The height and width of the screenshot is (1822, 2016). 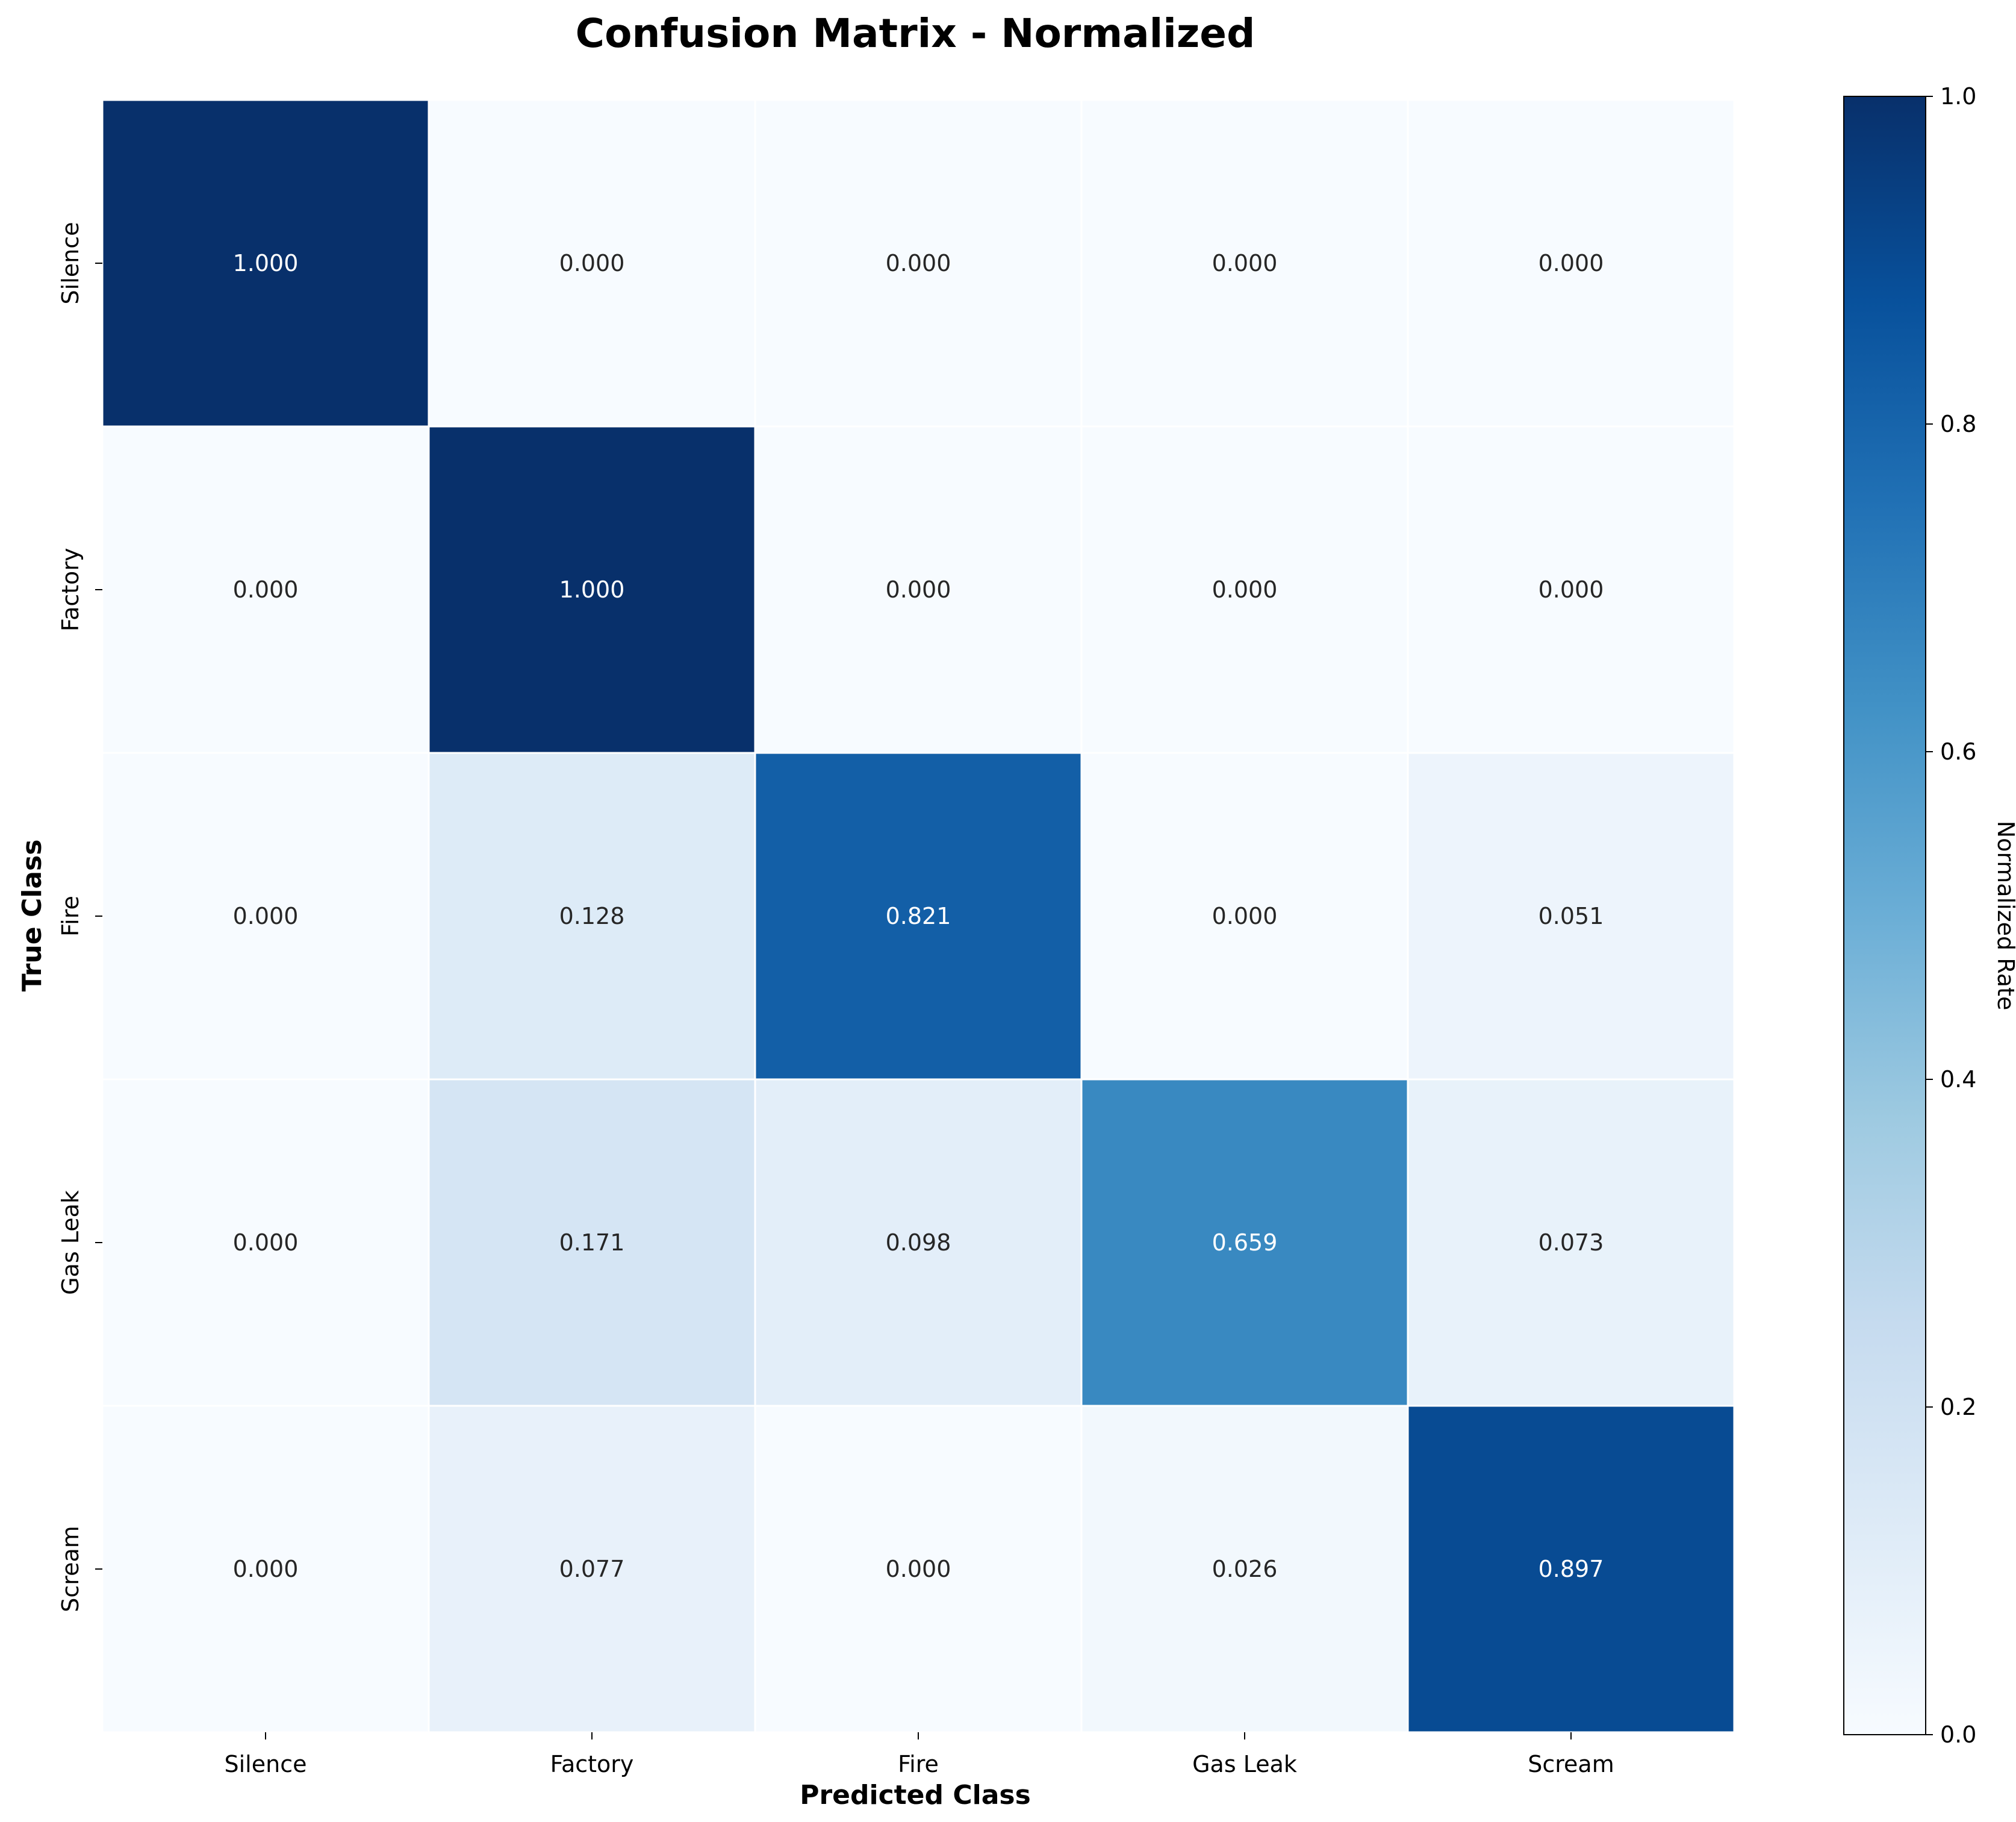 I want to click on colorbar-tick-label: 0.6, so click(x=1958, y=751).